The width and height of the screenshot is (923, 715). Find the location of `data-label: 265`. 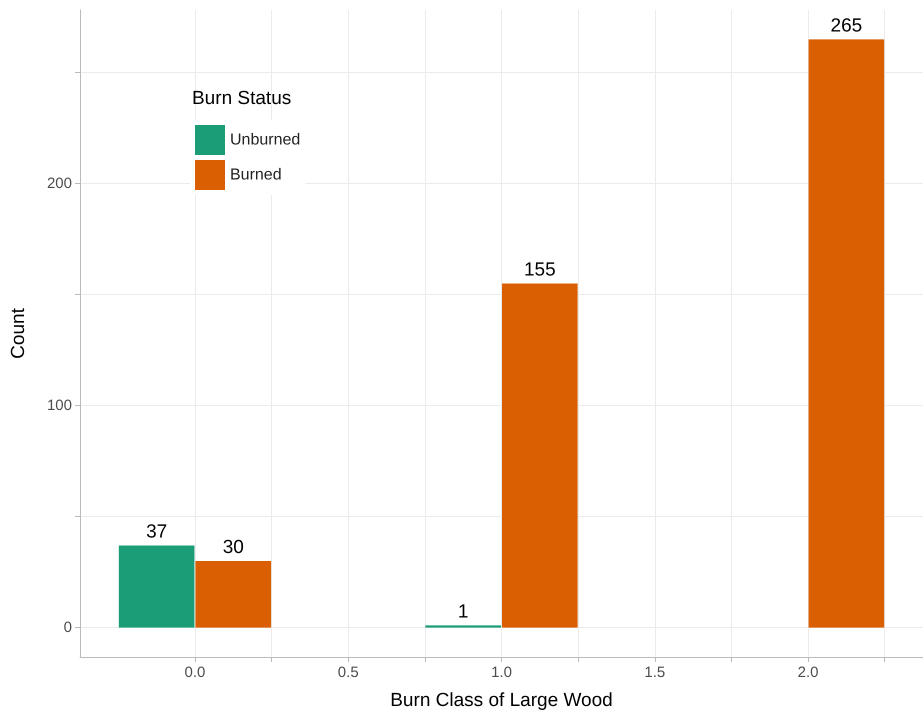

data-label: 265 is located at coordinates (846, 25).